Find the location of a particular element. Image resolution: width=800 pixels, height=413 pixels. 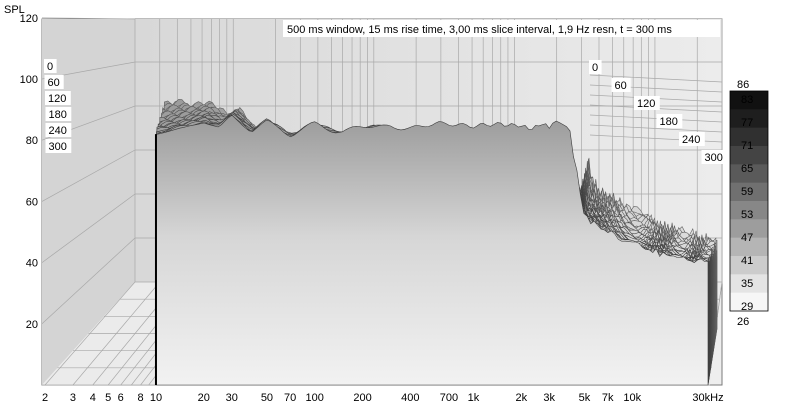

time-label-left: 60 is located at coordinates (54, 83).